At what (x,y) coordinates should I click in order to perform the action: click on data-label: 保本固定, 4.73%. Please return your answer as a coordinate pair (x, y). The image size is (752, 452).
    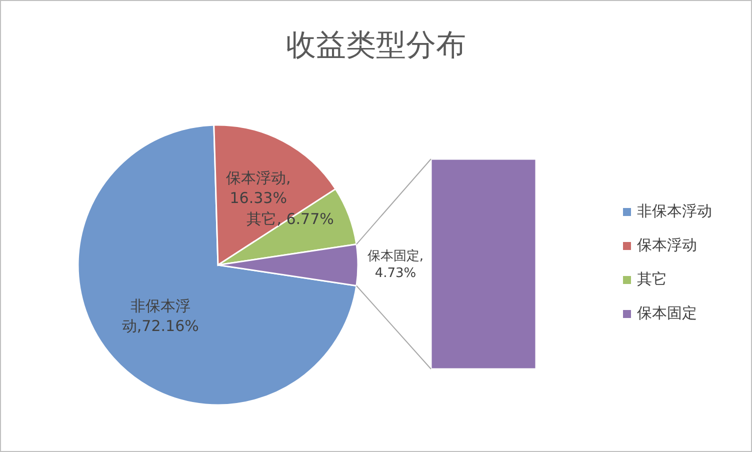
    Looking at the image, I should click on (395, 265).